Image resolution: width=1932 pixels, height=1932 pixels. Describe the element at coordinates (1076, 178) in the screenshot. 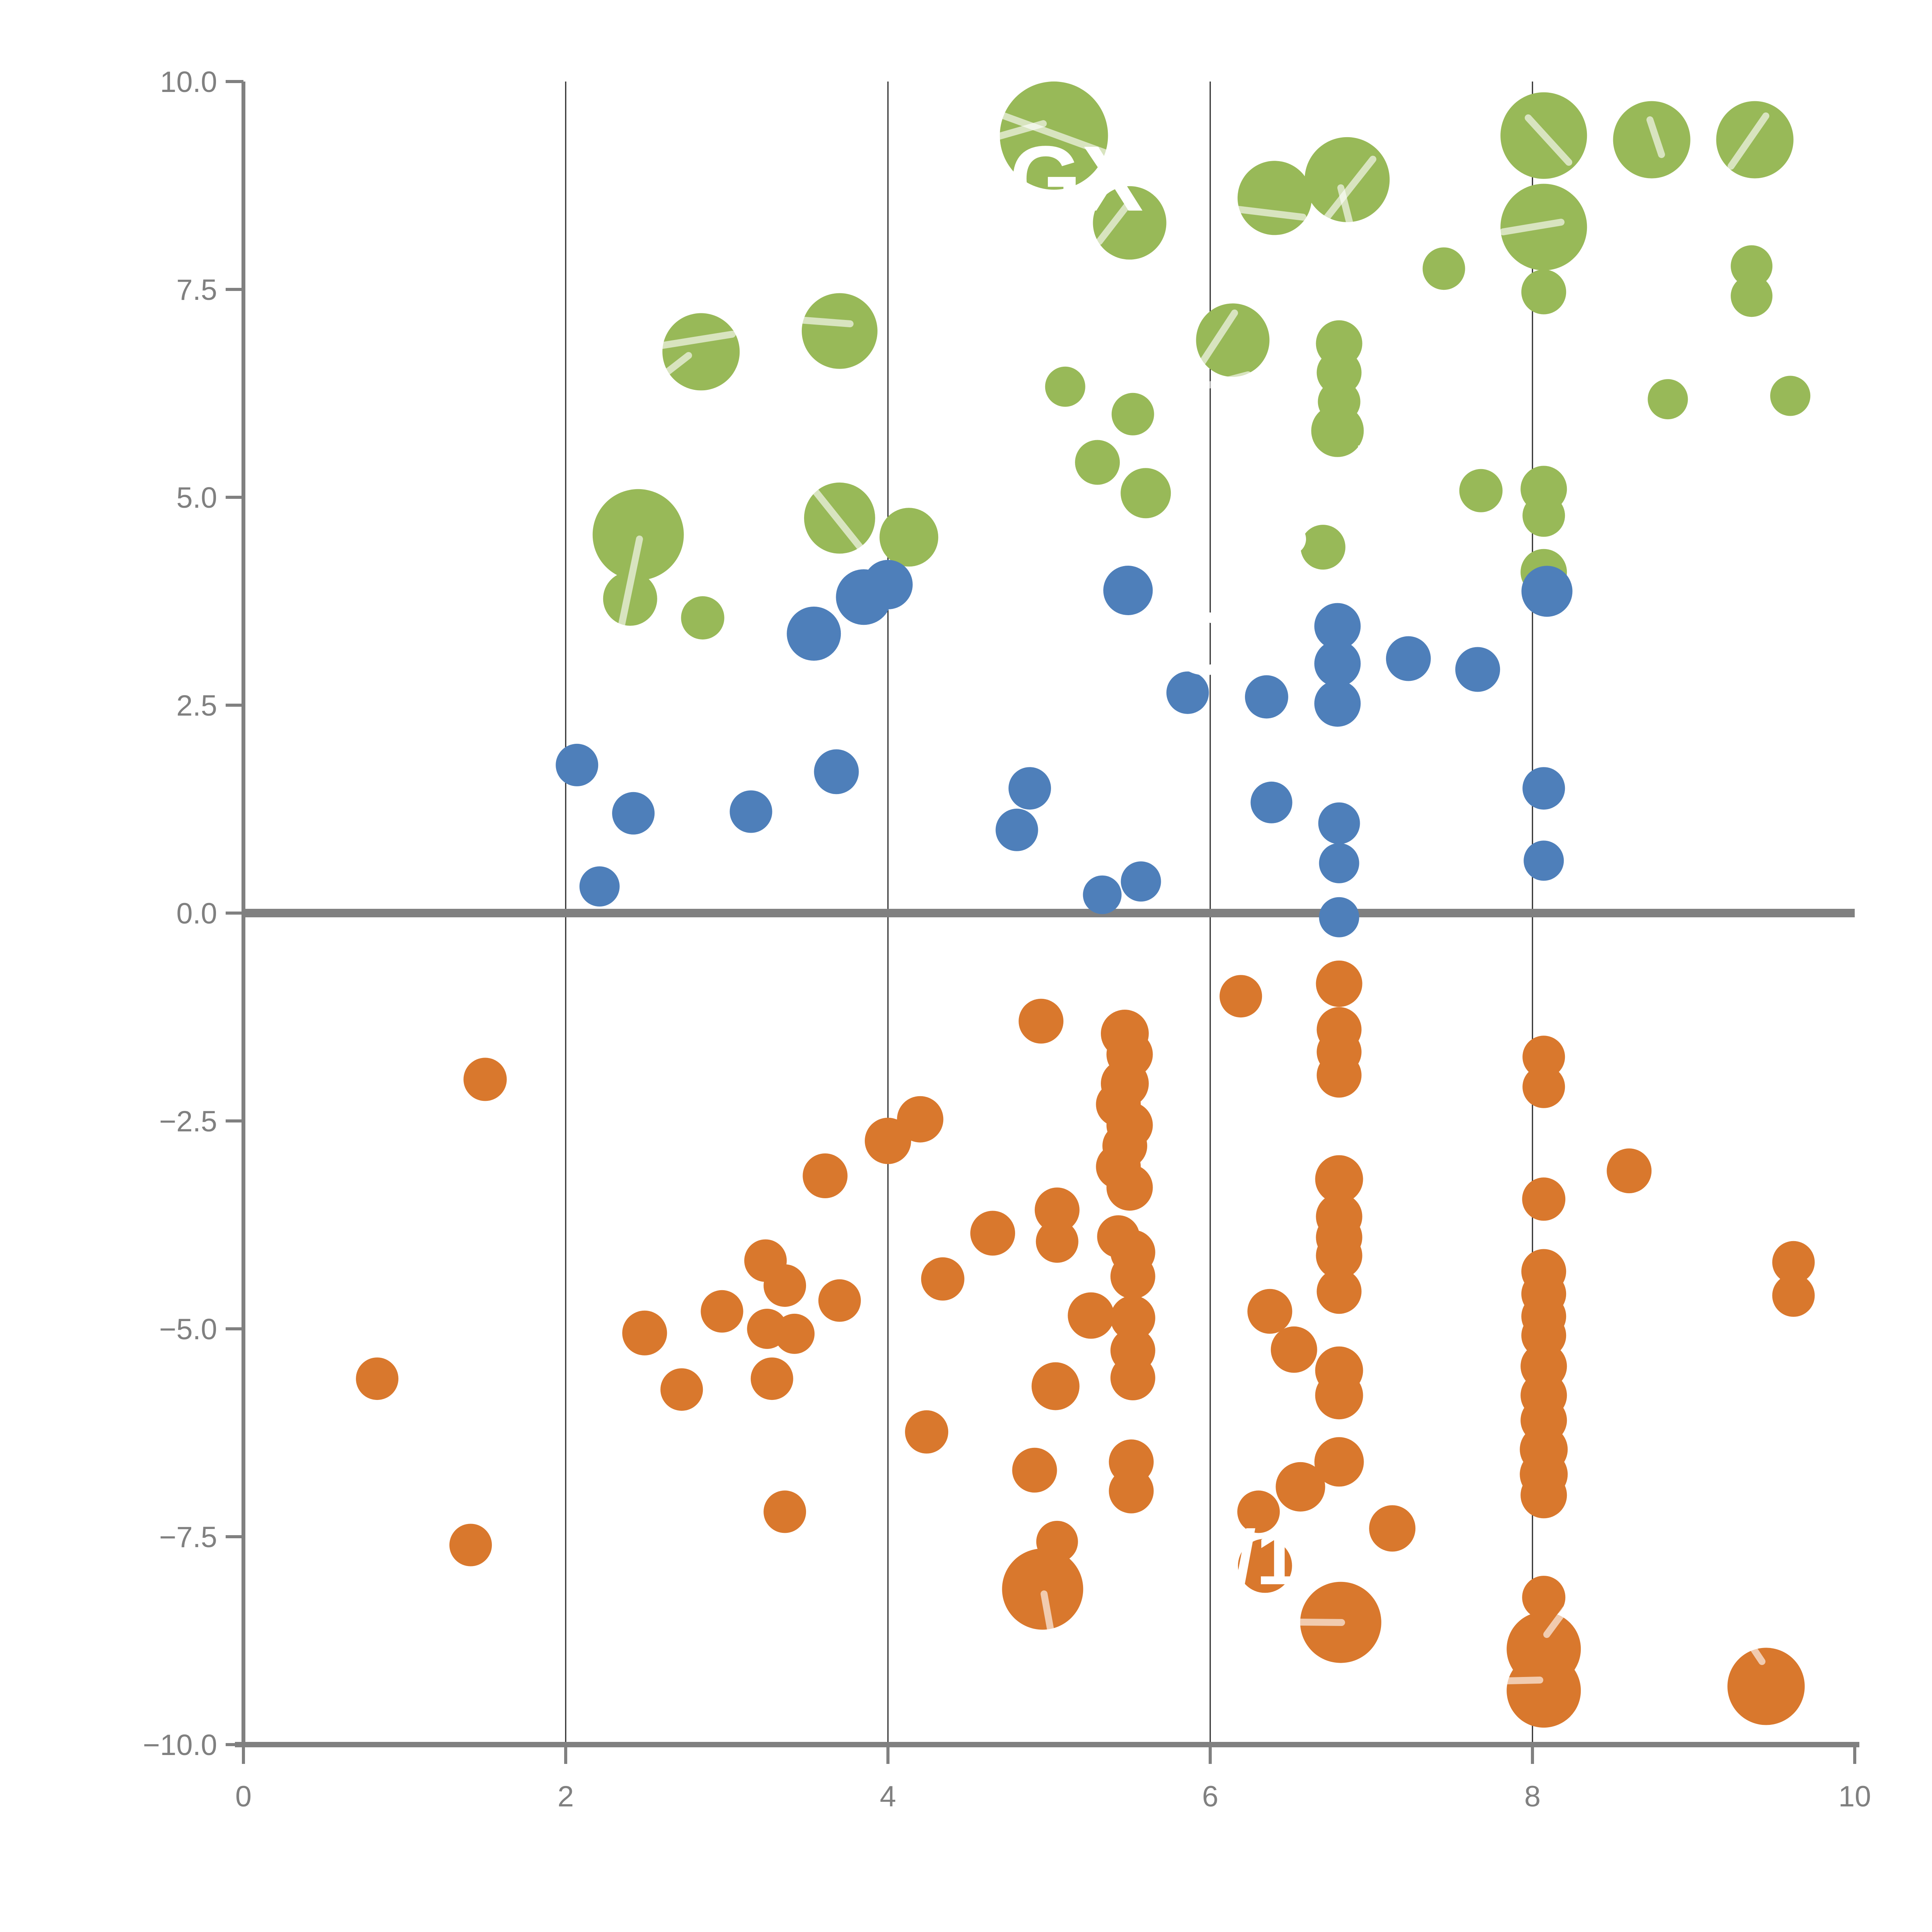

I see `watermark-text: GX` at that location.